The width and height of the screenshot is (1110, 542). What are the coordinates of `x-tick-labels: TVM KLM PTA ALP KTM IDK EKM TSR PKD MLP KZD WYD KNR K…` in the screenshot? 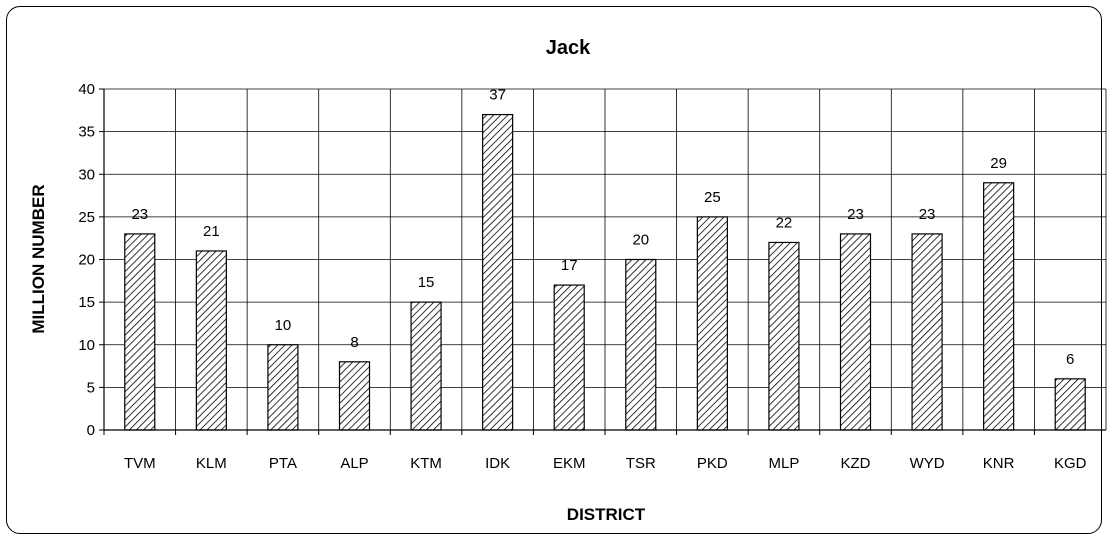 It's located at (605, 463).